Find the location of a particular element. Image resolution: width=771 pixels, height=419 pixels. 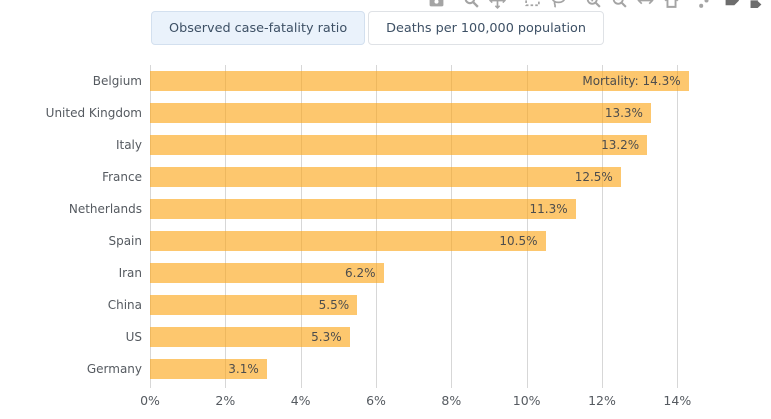

tab-deaths-per-100000-population: Deaths per 100,000 population is located at coordinates (486, 28).